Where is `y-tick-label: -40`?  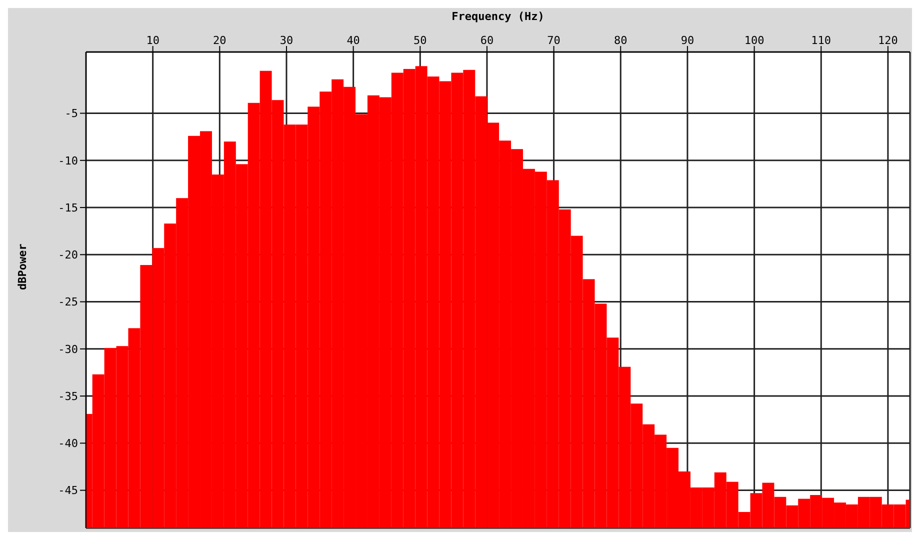 y-tick-label: -40 is located at coordinates (68, 443).